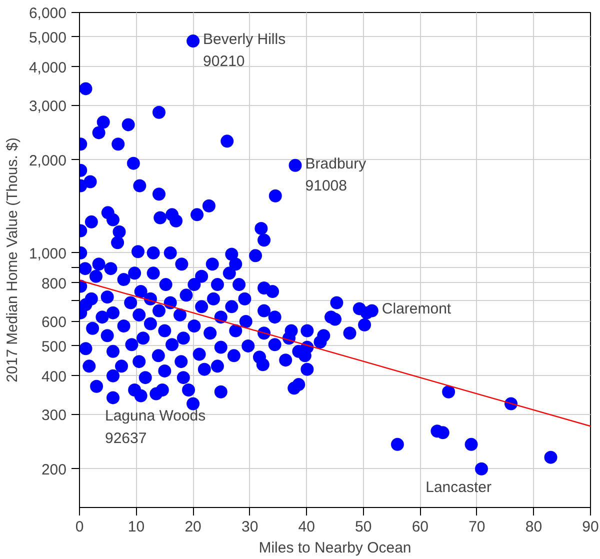  What do you see at coordinates (477, 527) in the screenshot?
I see `x-tick-label: 70` at bounding box center [477, 527].